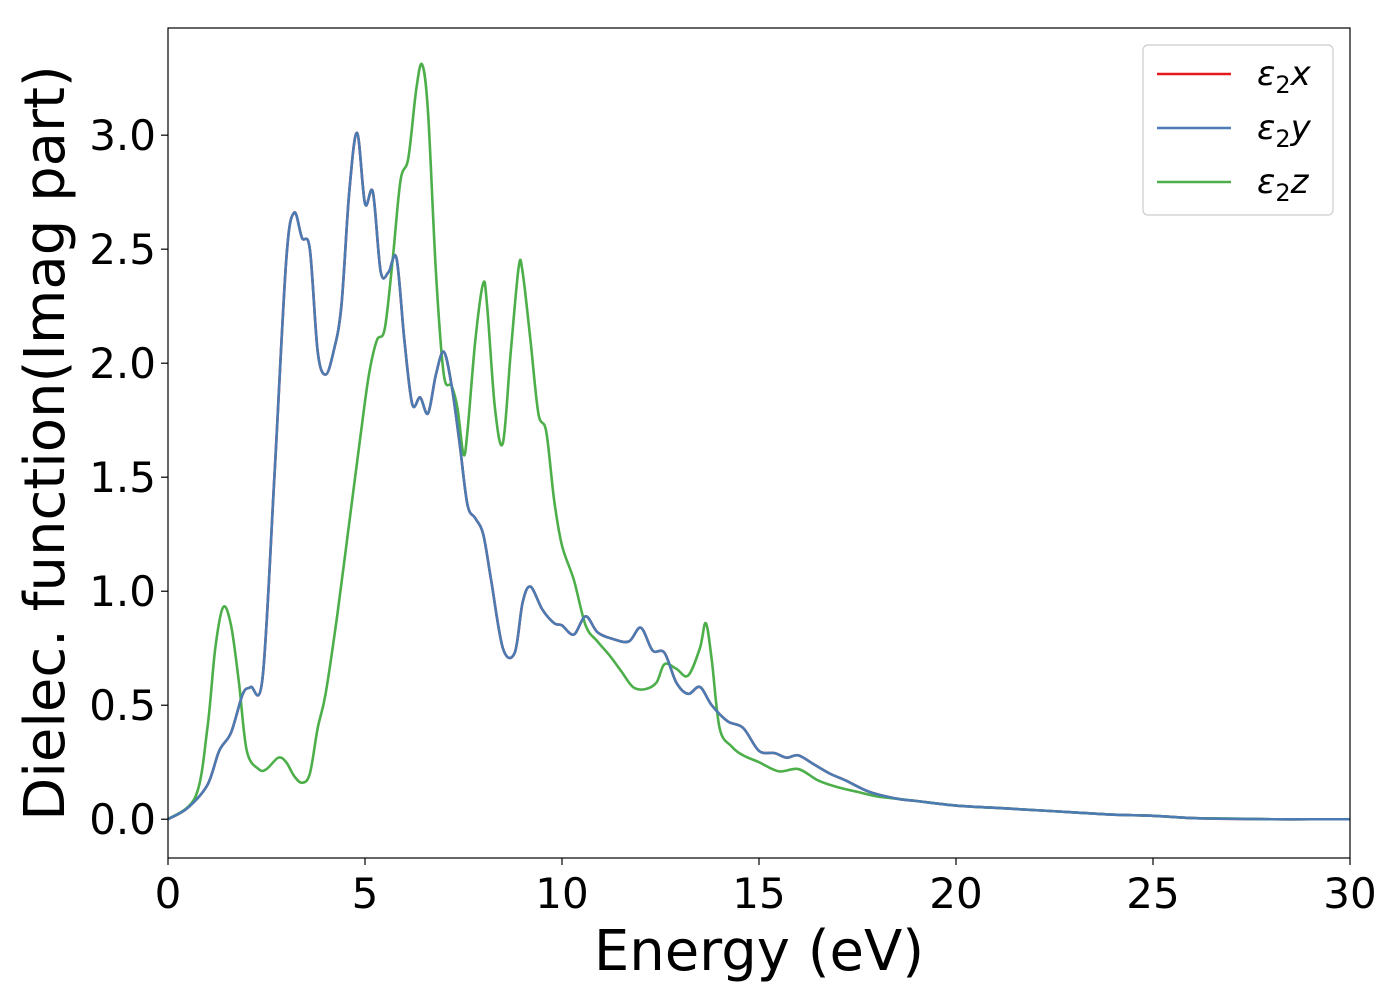 This screenshot has height=1000, width=1400. I want to click on y-axis-ticks: 0.0 0.5 1.0 1.5 2.0 2.5 3.0, so click(128, 477).